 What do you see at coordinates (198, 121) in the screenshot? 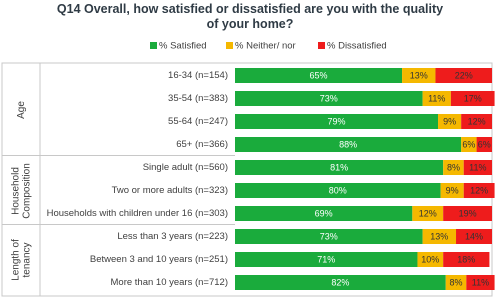
I see `category-label: 55-64 (n=247)` at bounding box center [198, 121].